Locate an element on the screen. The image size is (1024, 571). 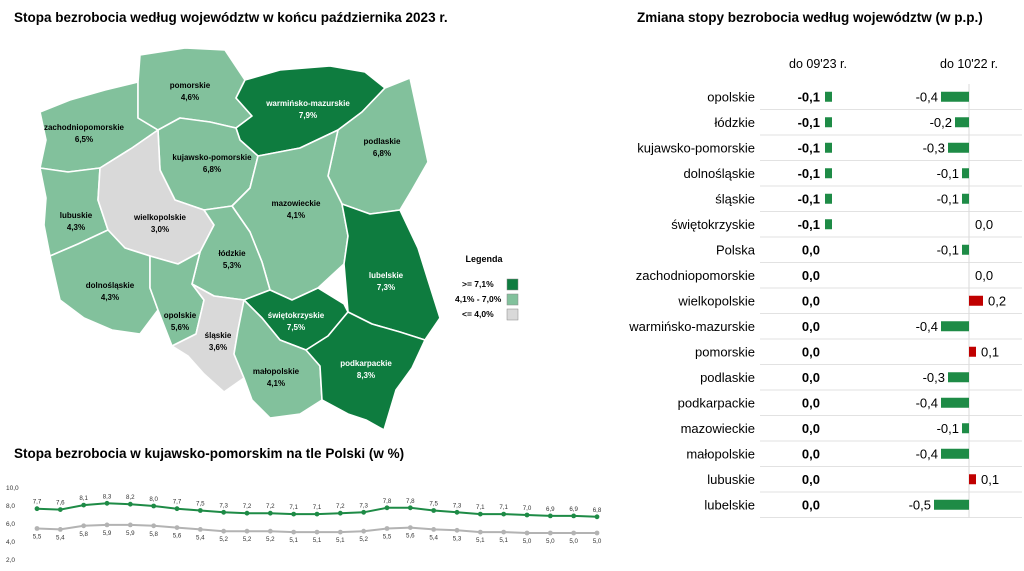
region-name-label: łódzkie is located at coordinates (232, 253).